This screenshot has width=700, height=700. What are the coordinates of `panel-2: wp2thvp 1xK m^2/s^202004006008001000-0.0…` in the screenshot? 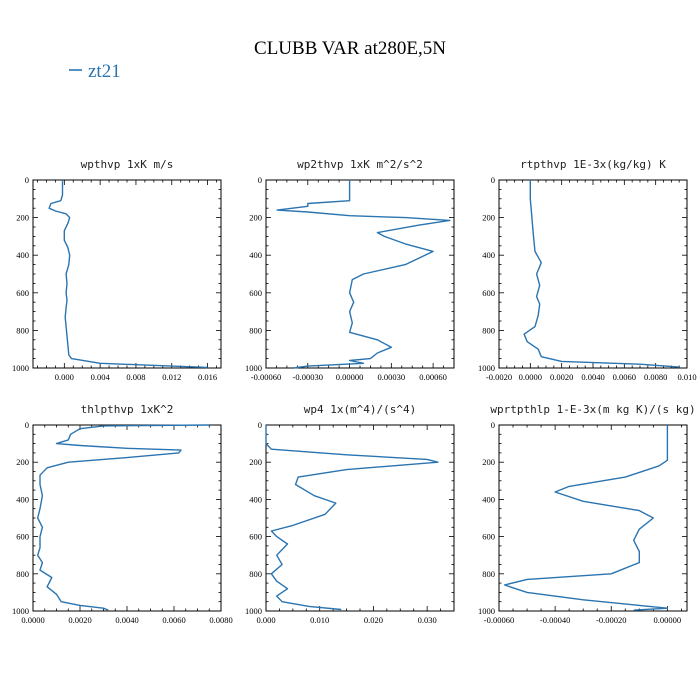 It's located at (350, 270).